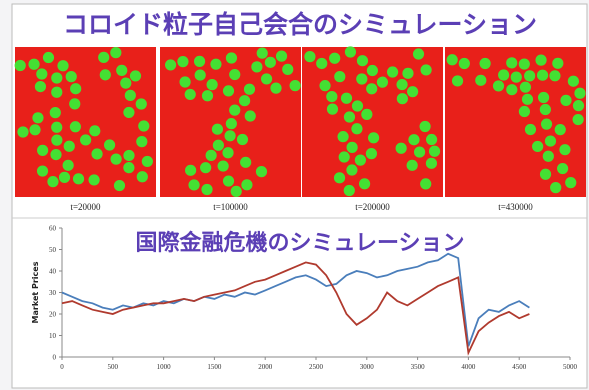 The height and width of the screenshot is (390, 589). What do you see at coordinates (570, 367) in the screenshot?
I see `x-tick-label: 5000` at bounding box center [570, 367].